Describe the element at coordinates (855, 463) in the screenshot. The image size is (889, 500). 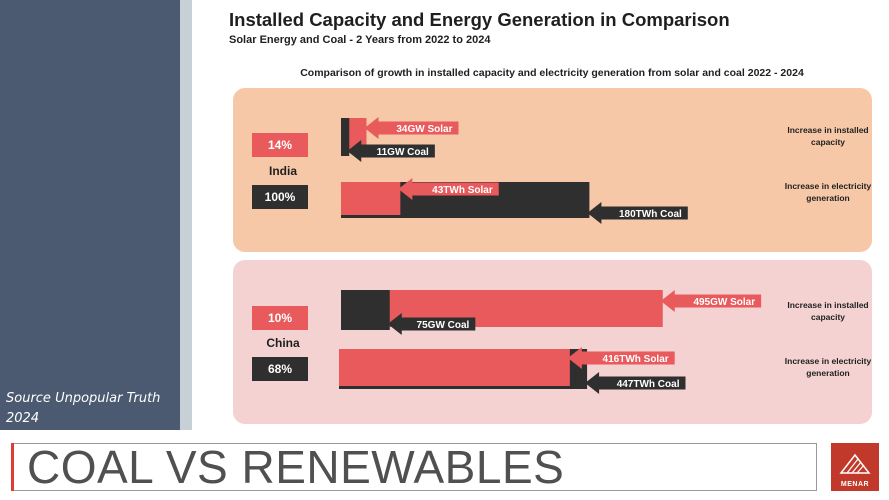
I see `logo-mark-icon` at that location.